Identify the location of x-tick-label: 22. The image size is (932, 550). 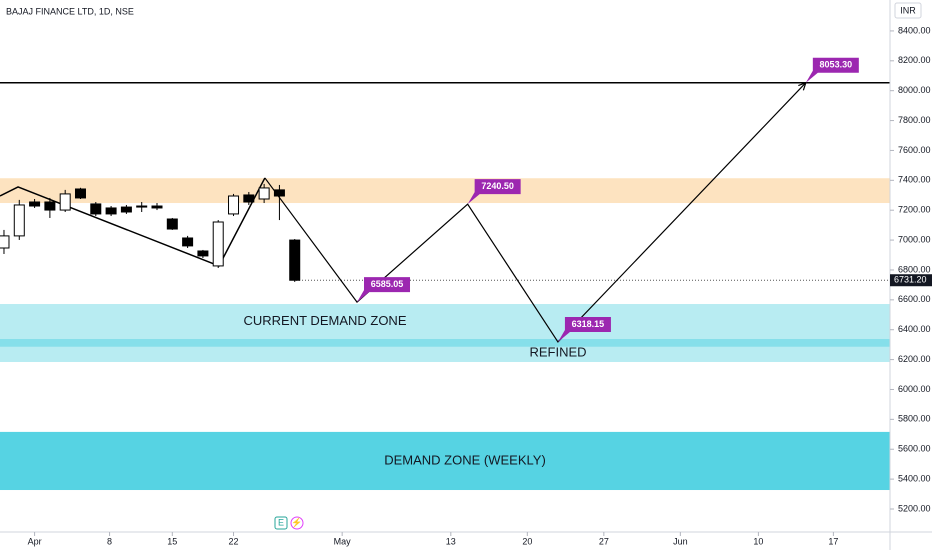
(234, 541).